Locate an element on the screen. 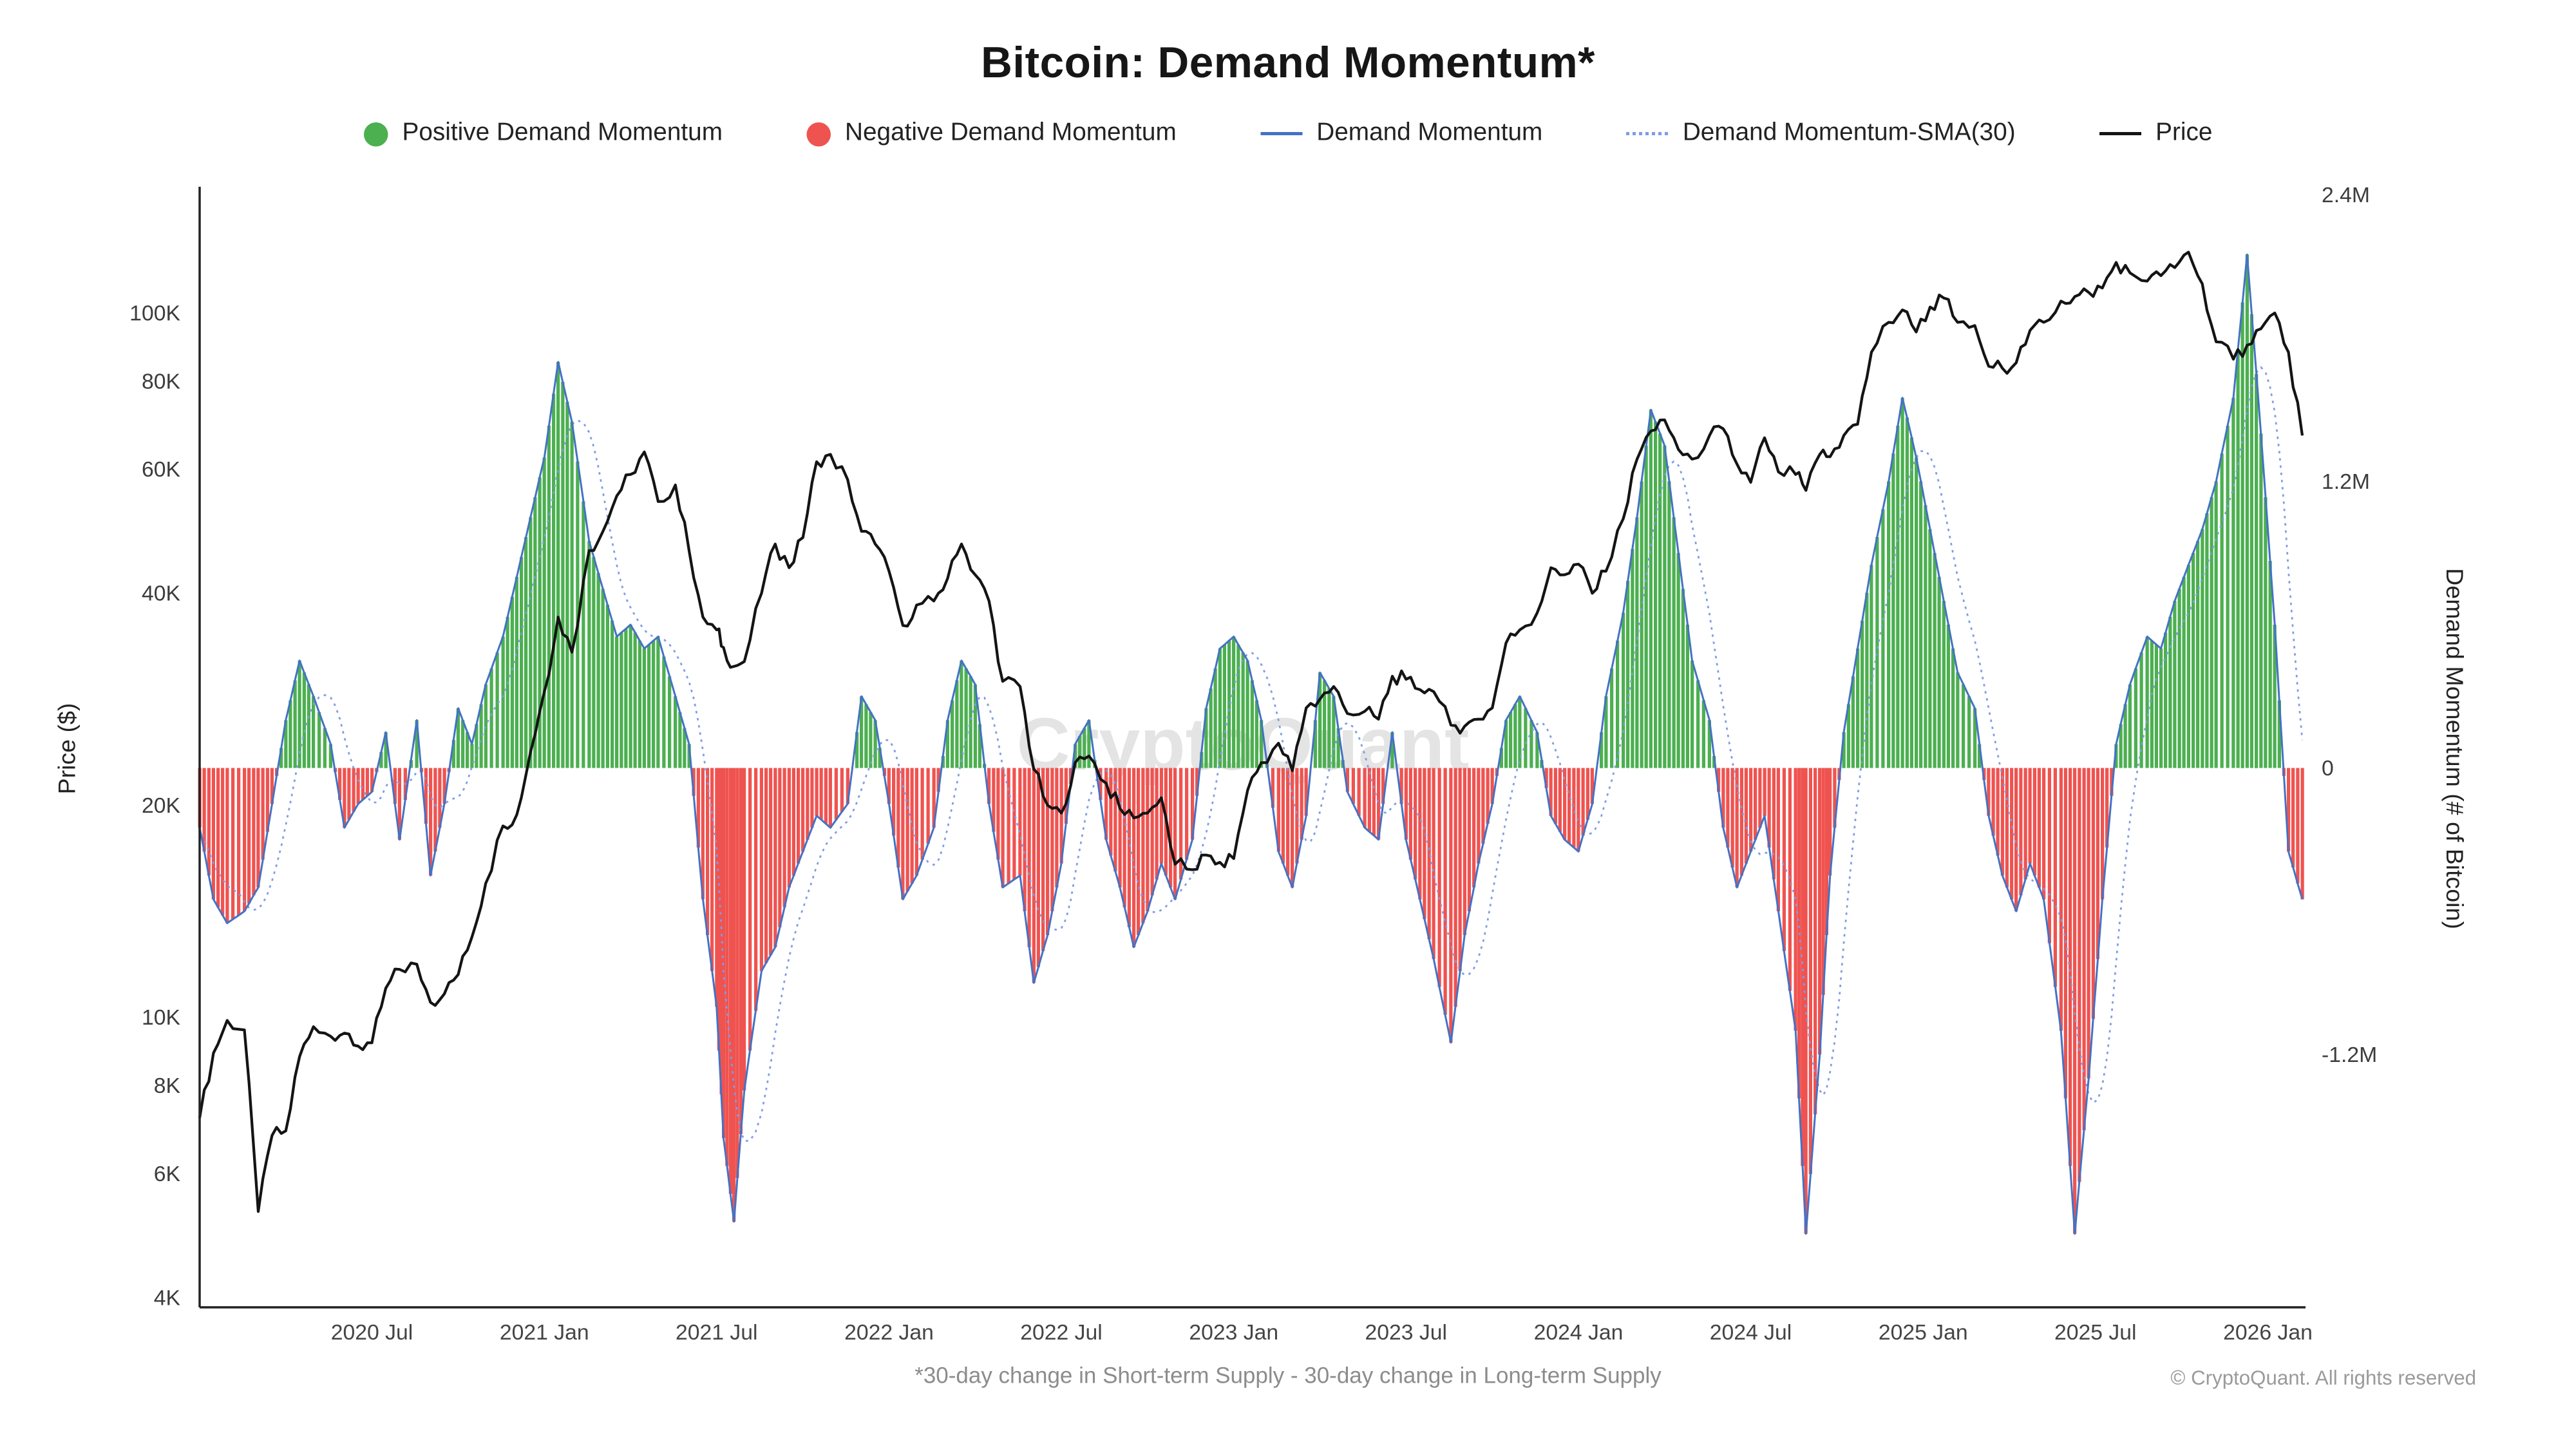 This screenshot has width=2576, height=1449. legend-item-demand-momentum-sma: Demand Momentum-SMA(30) is located at coordinates (1821, 133).